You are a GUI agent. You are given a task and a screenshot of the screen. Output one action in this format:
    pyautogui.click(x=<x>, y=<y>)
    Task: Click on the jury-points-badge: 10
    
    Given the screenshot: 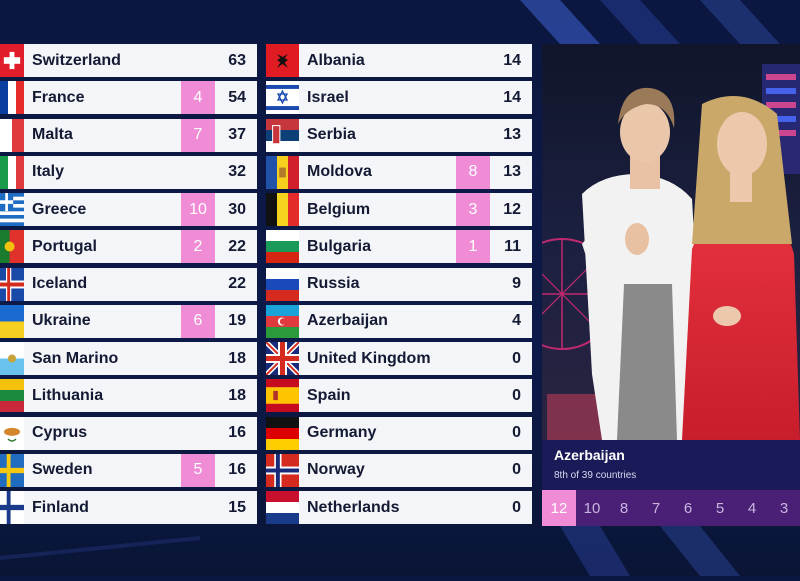 What is the action you would take?
    pyautogui.click(x=198, y=209)
    